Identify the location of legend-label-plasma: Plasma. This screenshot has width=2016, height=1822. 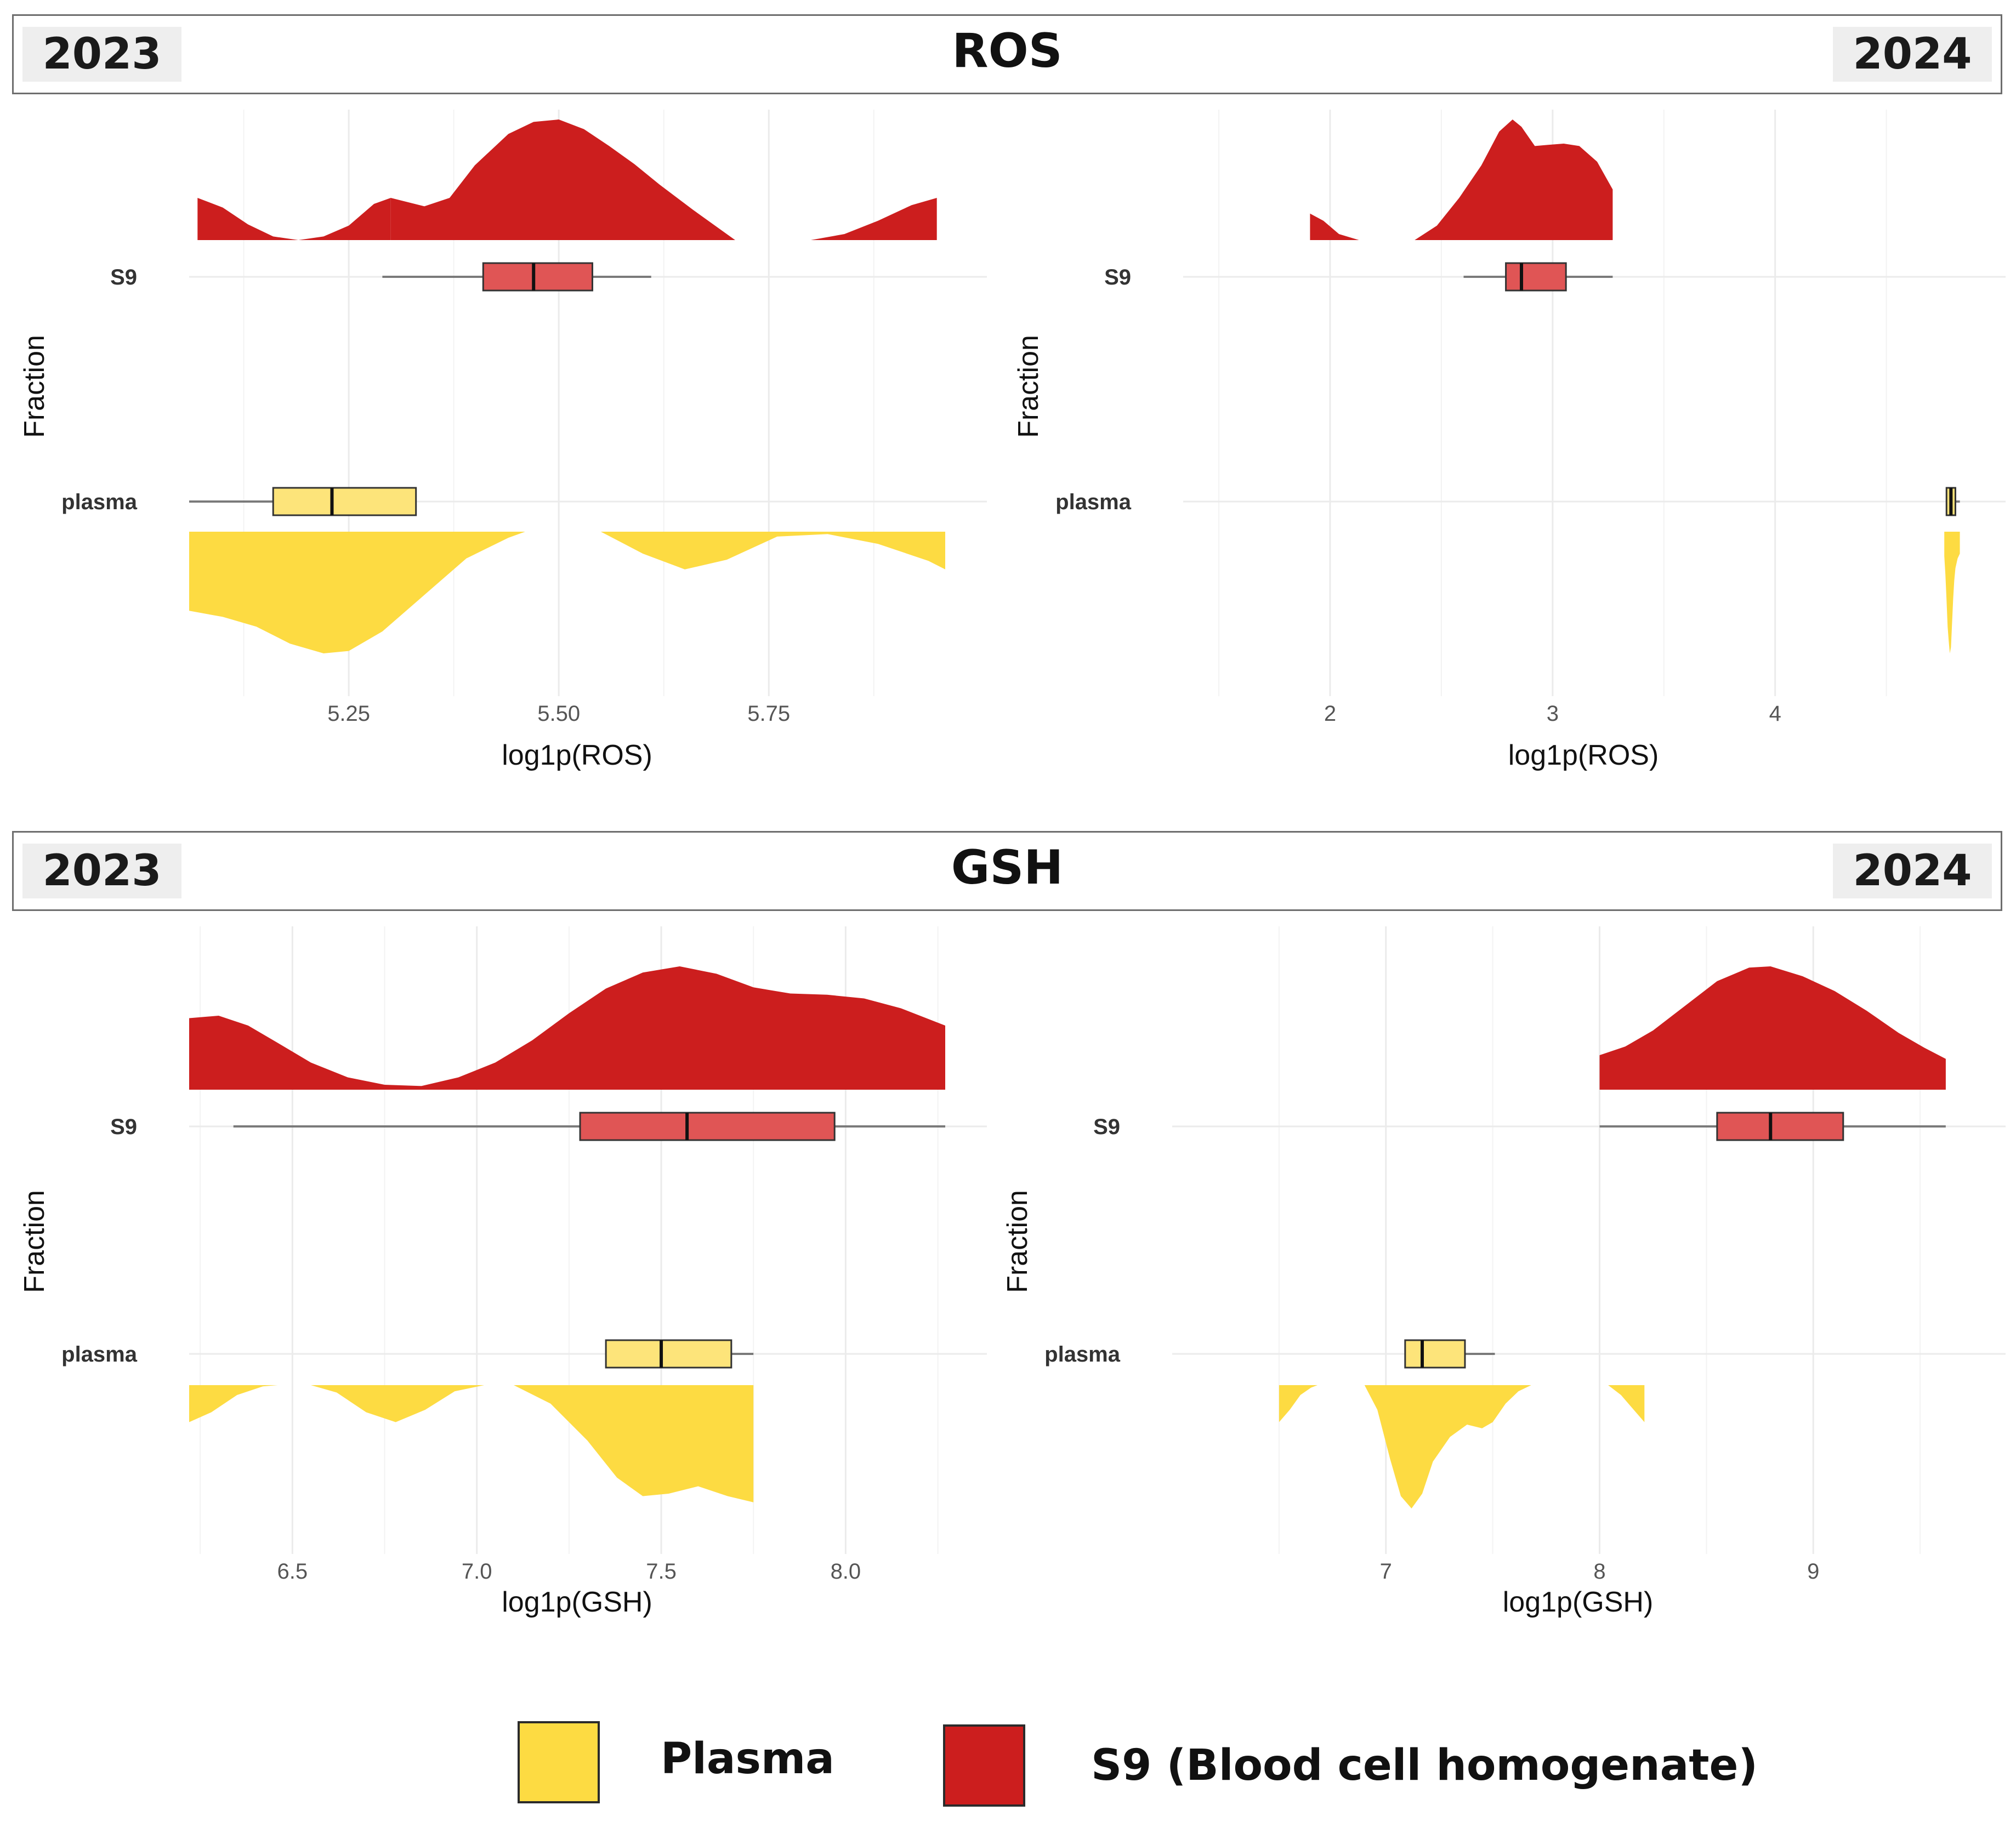
(747, 1759).